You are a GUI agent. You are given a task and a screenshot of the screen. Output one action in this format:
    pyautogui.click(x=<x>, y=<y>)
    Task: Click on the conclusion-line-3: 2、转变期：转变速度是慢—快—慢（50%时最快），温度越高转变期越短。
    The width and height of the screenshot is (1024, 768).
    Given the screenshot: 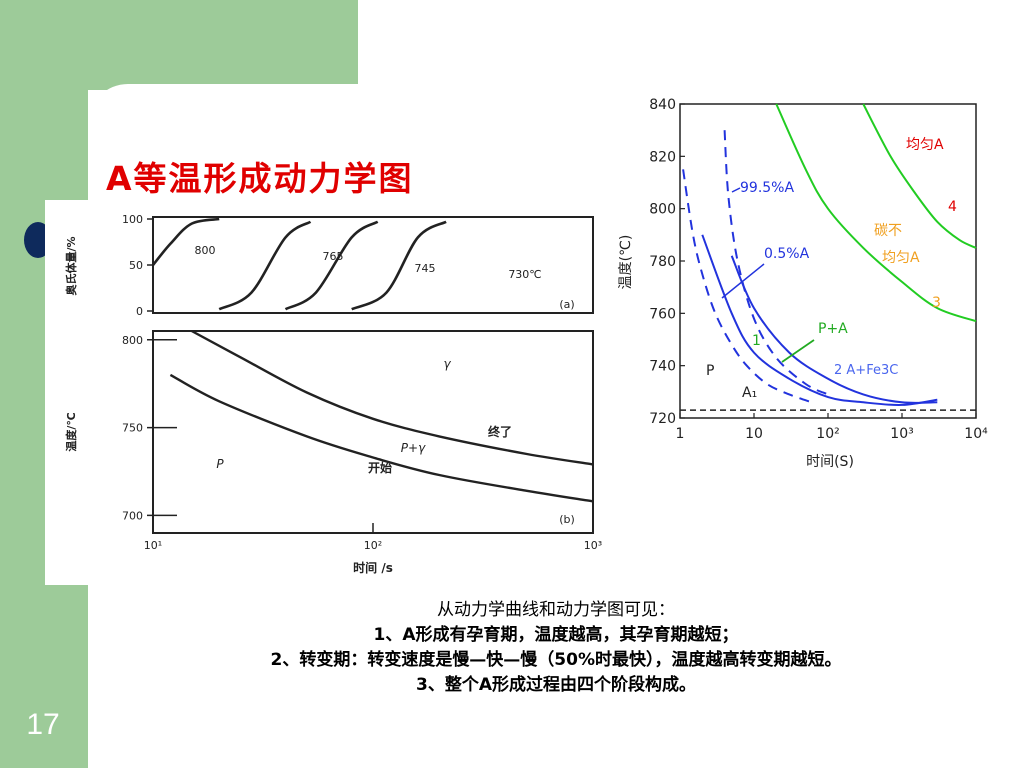 What is the action you would take?
    pyautogui.click(x=556, y=660)
    